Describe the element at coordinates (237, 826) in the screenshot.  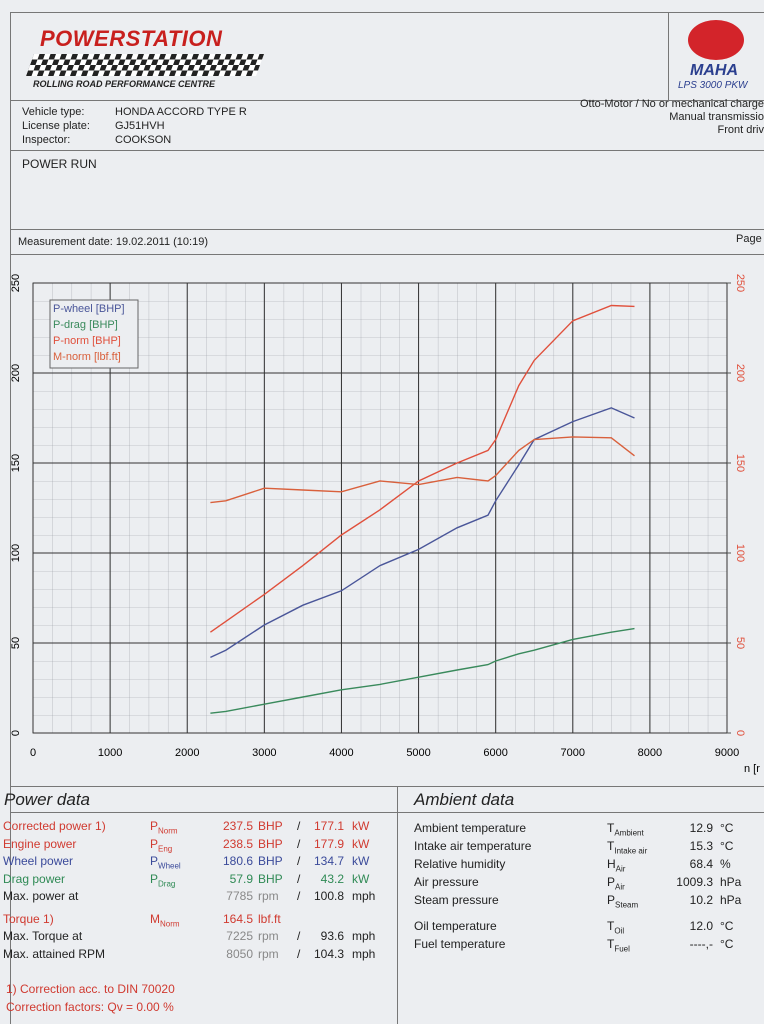
I see `row-value: 237.5` at that location.